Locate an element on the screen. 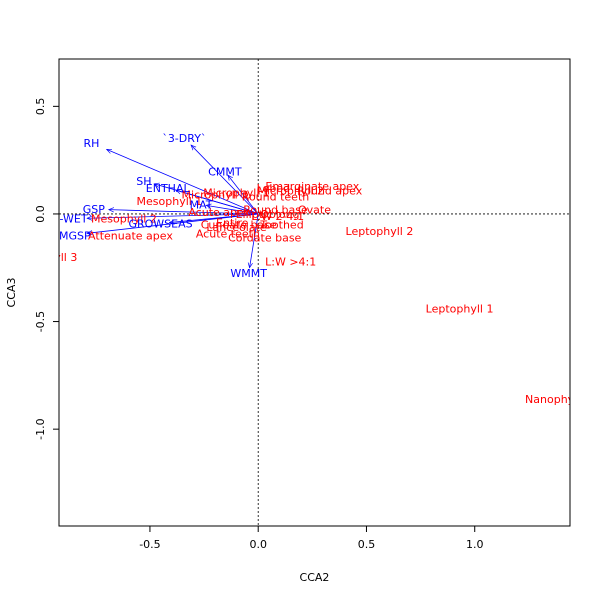 This screenshot has height=600, width=600. species-label: Acute apex is located at coordinates (219, 212).